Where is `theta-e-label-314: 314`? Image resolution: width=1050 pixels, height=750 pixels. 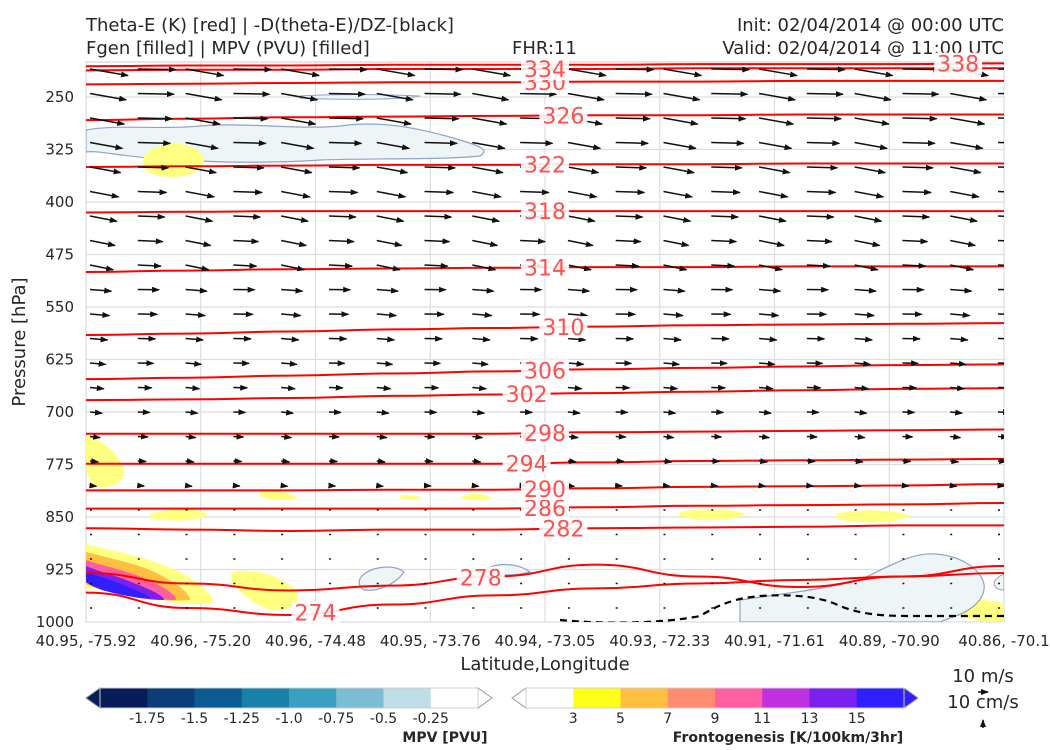 theta-e-label-314: 314 is located at coordinates (545, 268).